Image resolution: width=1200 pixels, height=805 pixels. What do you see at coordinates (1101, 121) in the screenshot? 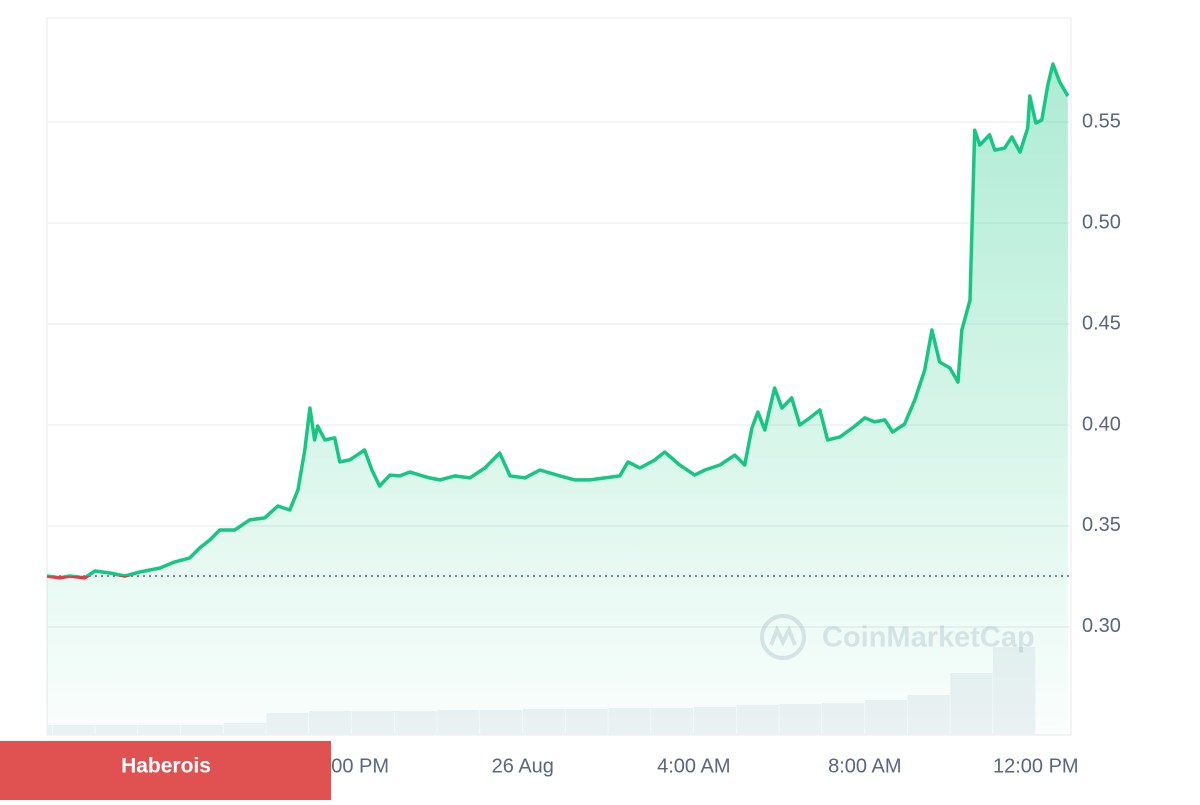
I see `y-tick-label: 0.55` at bounding box center [1101, 121].